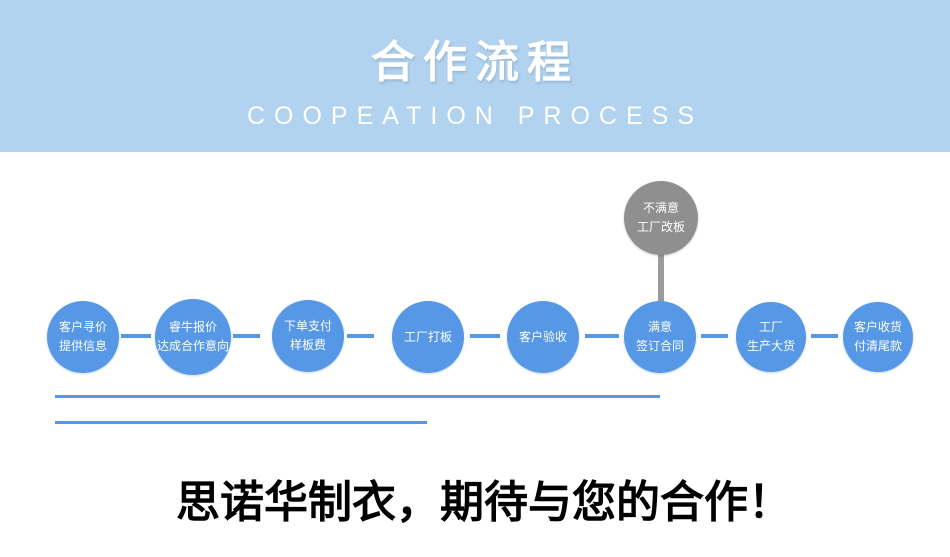  What do you see at coordinates (192, 327) in the screenshot?
I see `step-label-line1: 睿牛报价` at bounding box center [192, 327].